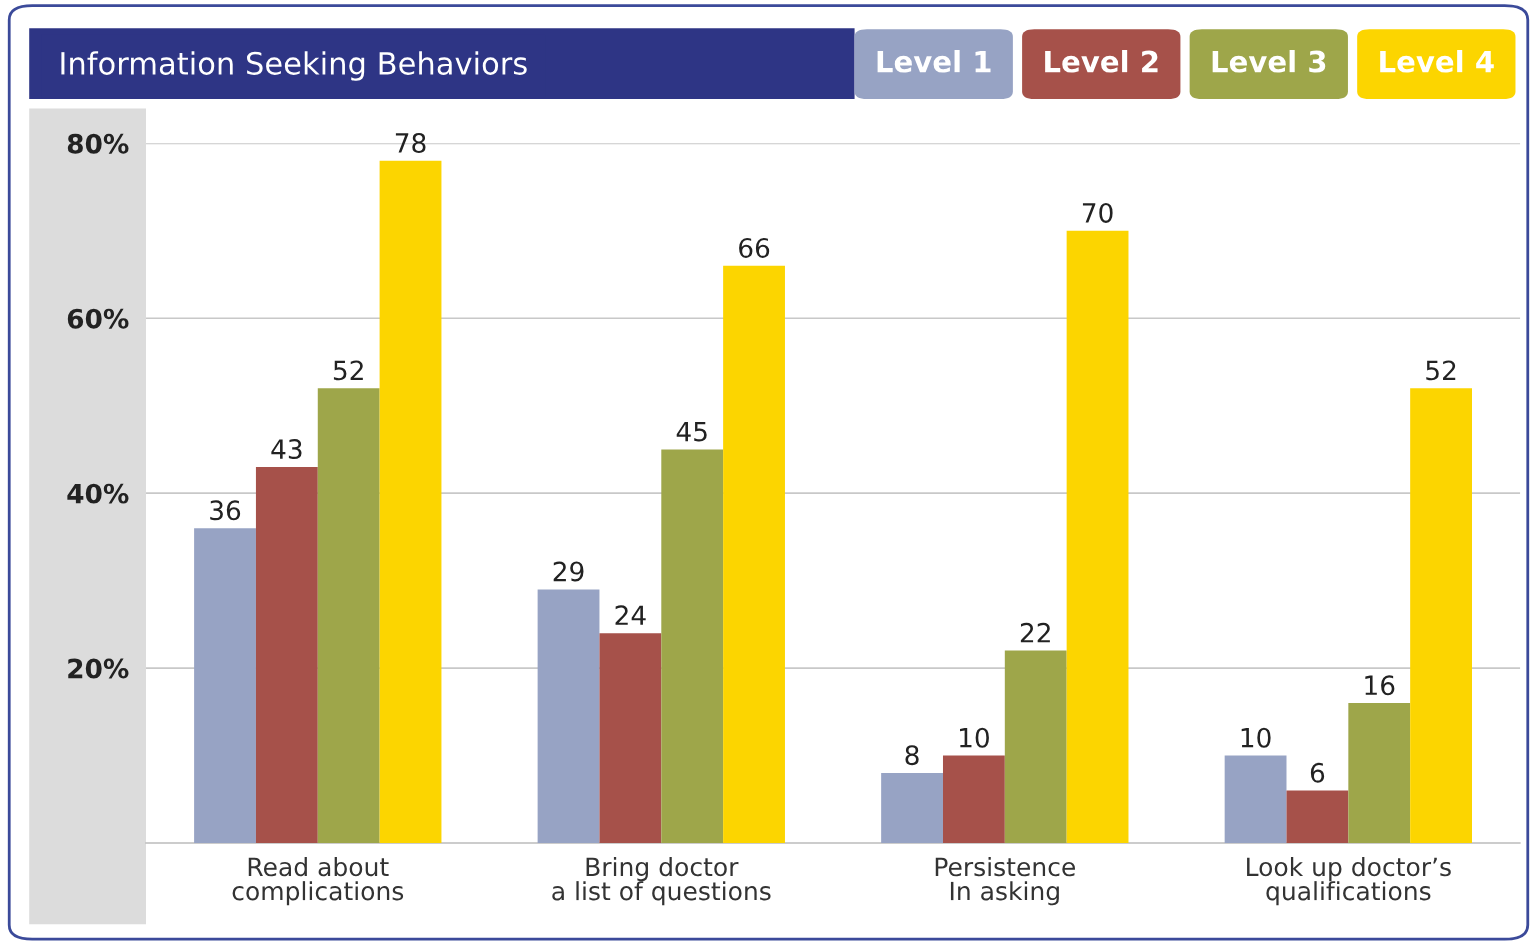 This screenshot has height=943, width=1537. I want to click on data-label: 78, so click(410, 142).